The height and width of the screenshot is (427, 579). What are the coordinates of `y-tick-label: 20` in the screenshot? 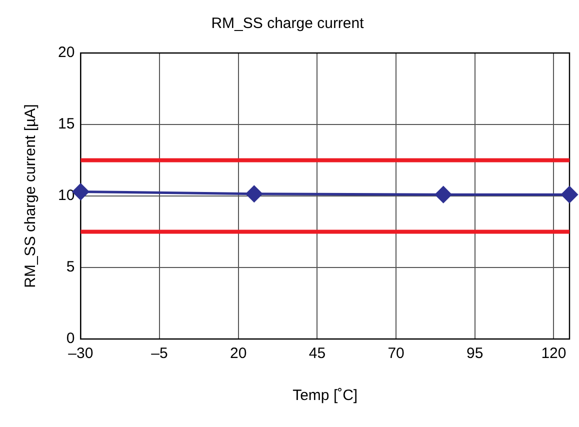 It's located at (66, 53).